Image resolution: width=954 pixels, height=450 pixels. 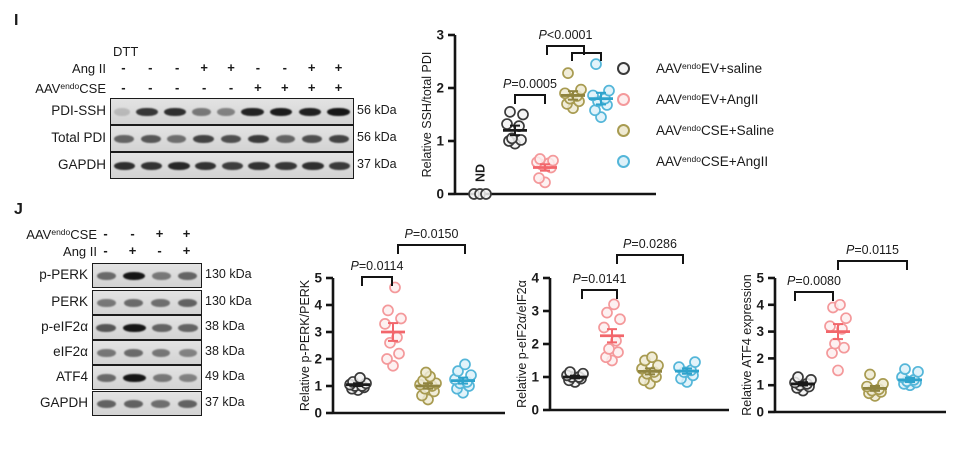 What do you see at coordinates (440, 88) in the screenshot?
I see `y-tick-label: 2` at bounding box center [440, 88].